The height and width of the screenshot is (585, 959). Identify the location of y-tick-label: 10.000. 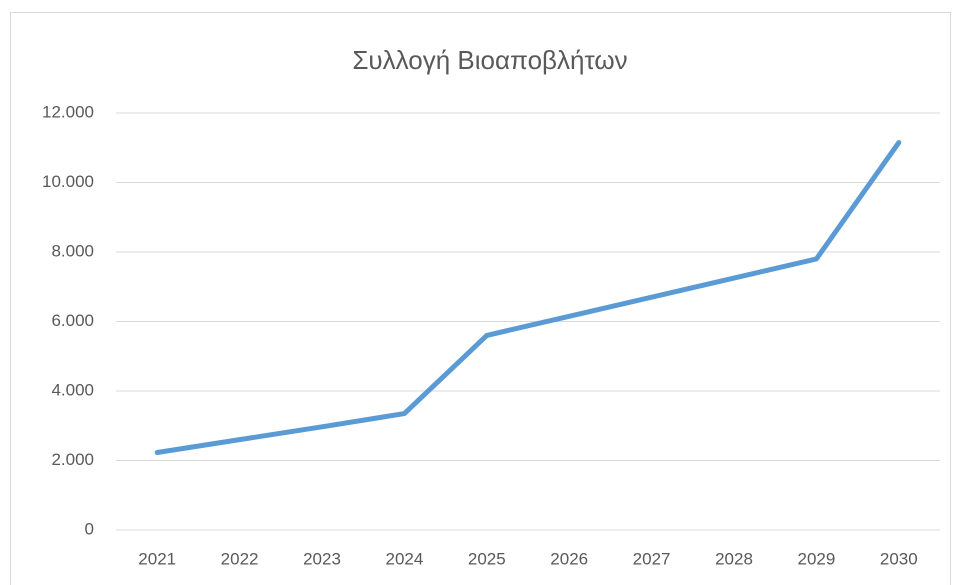
(68, 181).